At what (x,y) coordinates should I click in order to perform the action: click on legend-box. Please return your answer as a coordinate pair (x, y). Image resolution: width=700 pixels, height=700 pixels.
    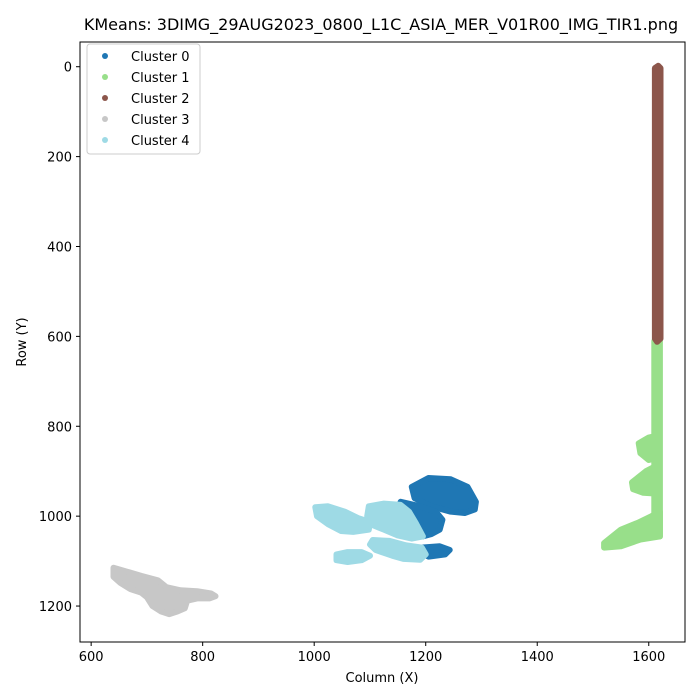
    Looking at the image, I should click on (143, 99).